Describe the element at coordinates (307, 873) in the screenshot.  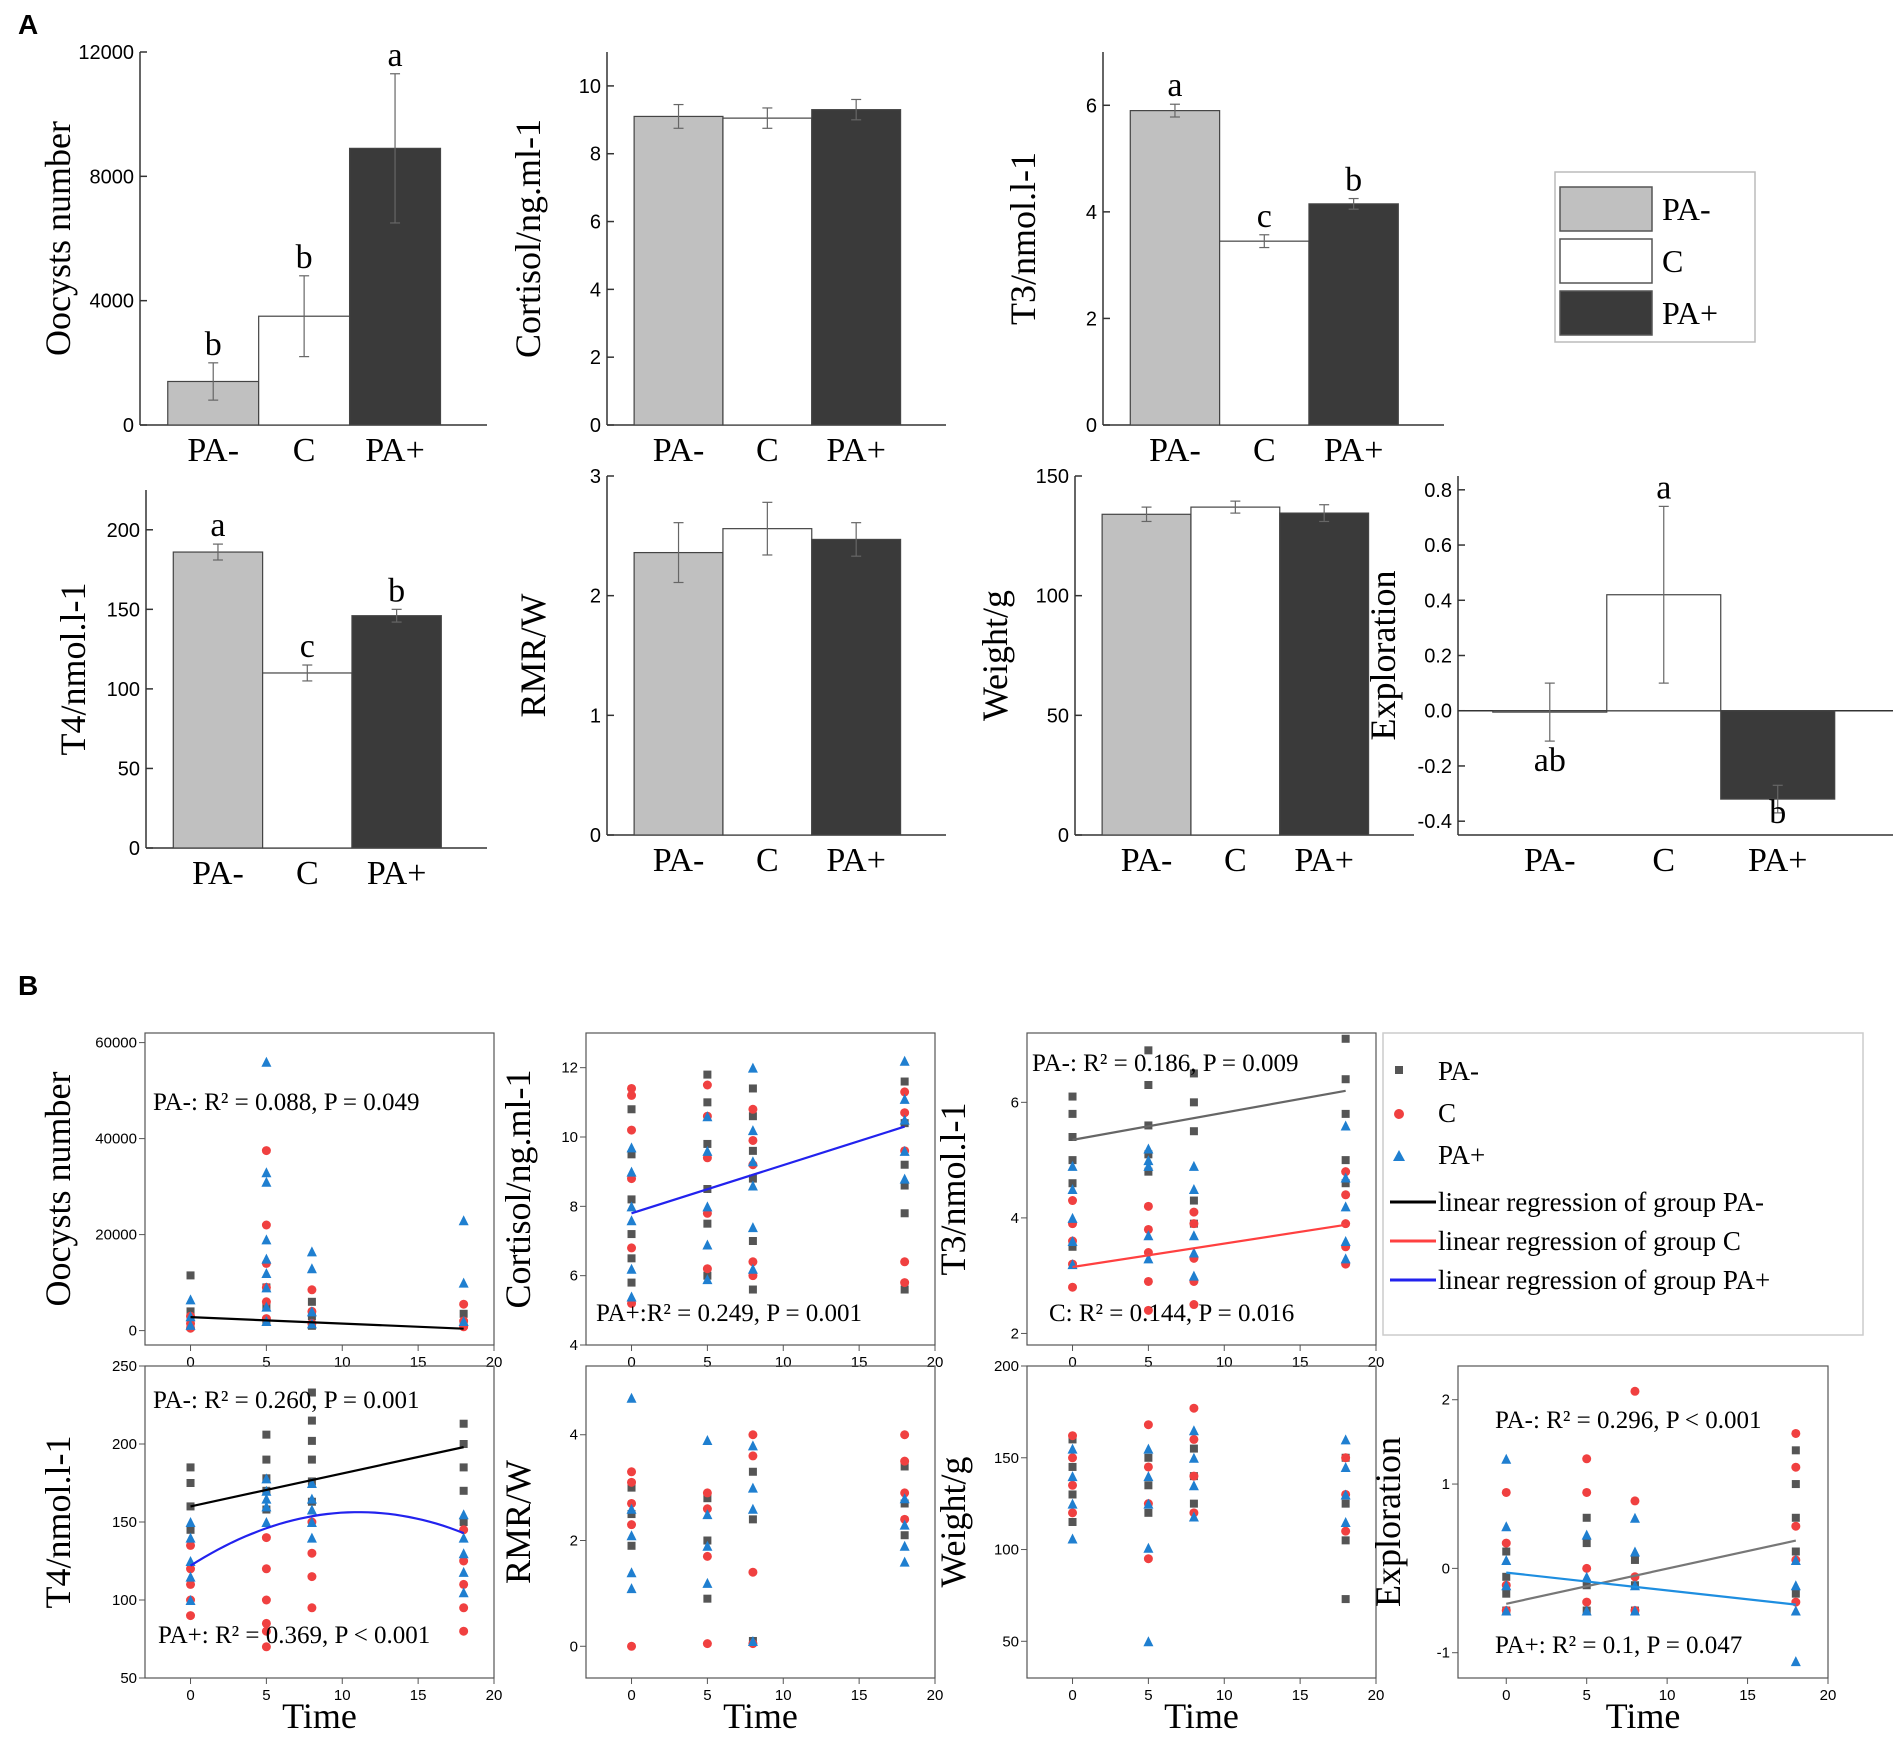
I see `category-label: C` at that location.